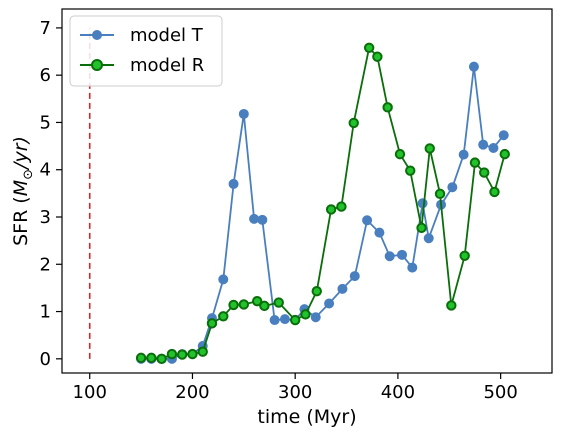  I want to click on y-axis-label-tail: /yr), so click(21, 153).